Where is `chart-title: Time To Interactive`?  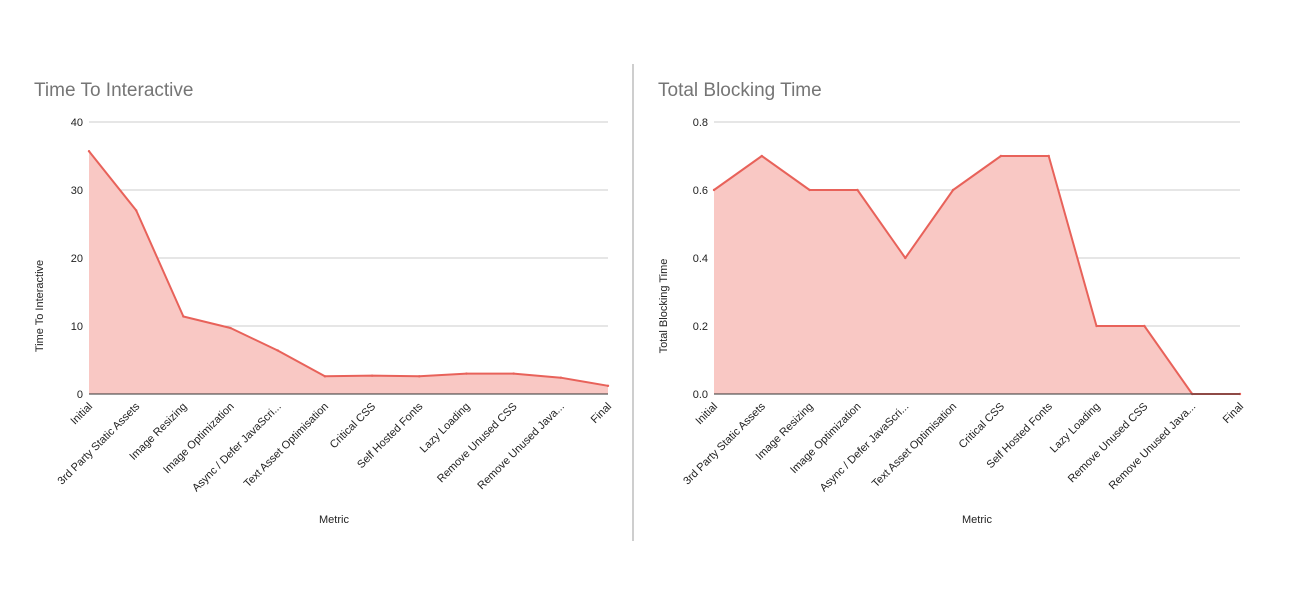 chart-title: Time To Interactive is located at coordinates (113, 90).